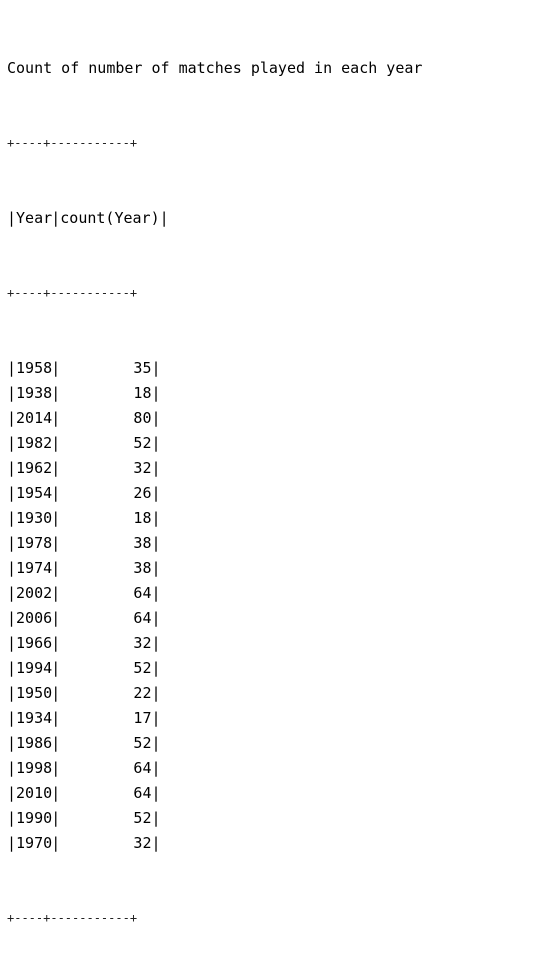  What do you see at coordinates (34, 368) in the screenshot?
I see `cell-year: 1958` at bounding box center [34, 368].